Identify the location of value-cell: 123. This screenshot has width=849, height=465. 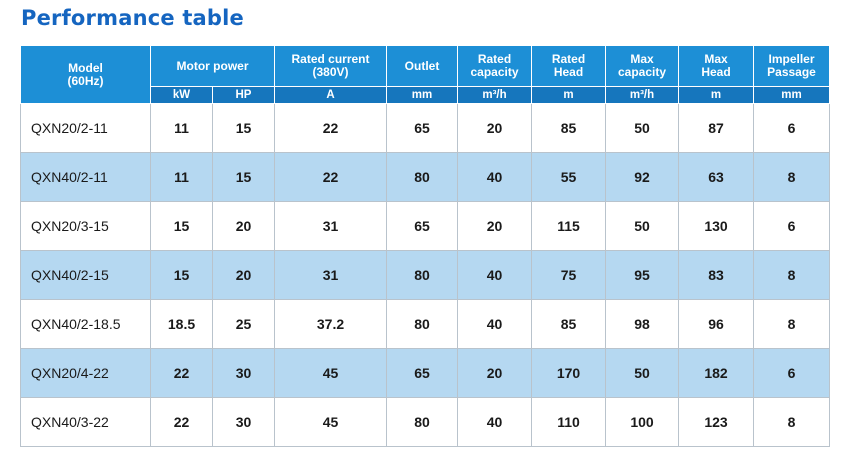
(716, 422).